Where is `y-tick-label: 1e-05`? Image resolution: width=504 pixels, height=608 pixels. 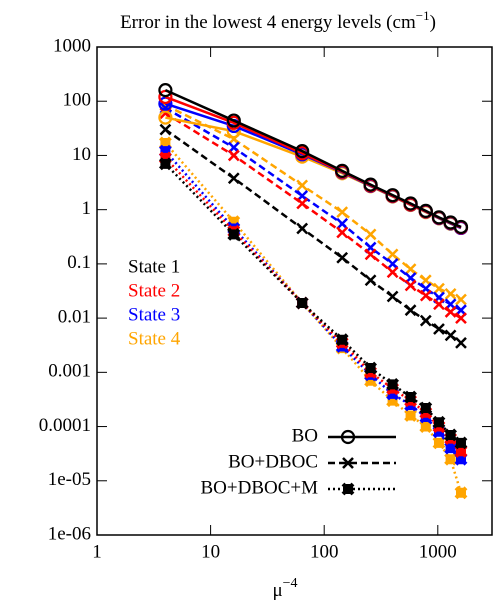
y-tick-label: 1e-05 is located at coordinates (69, 479).